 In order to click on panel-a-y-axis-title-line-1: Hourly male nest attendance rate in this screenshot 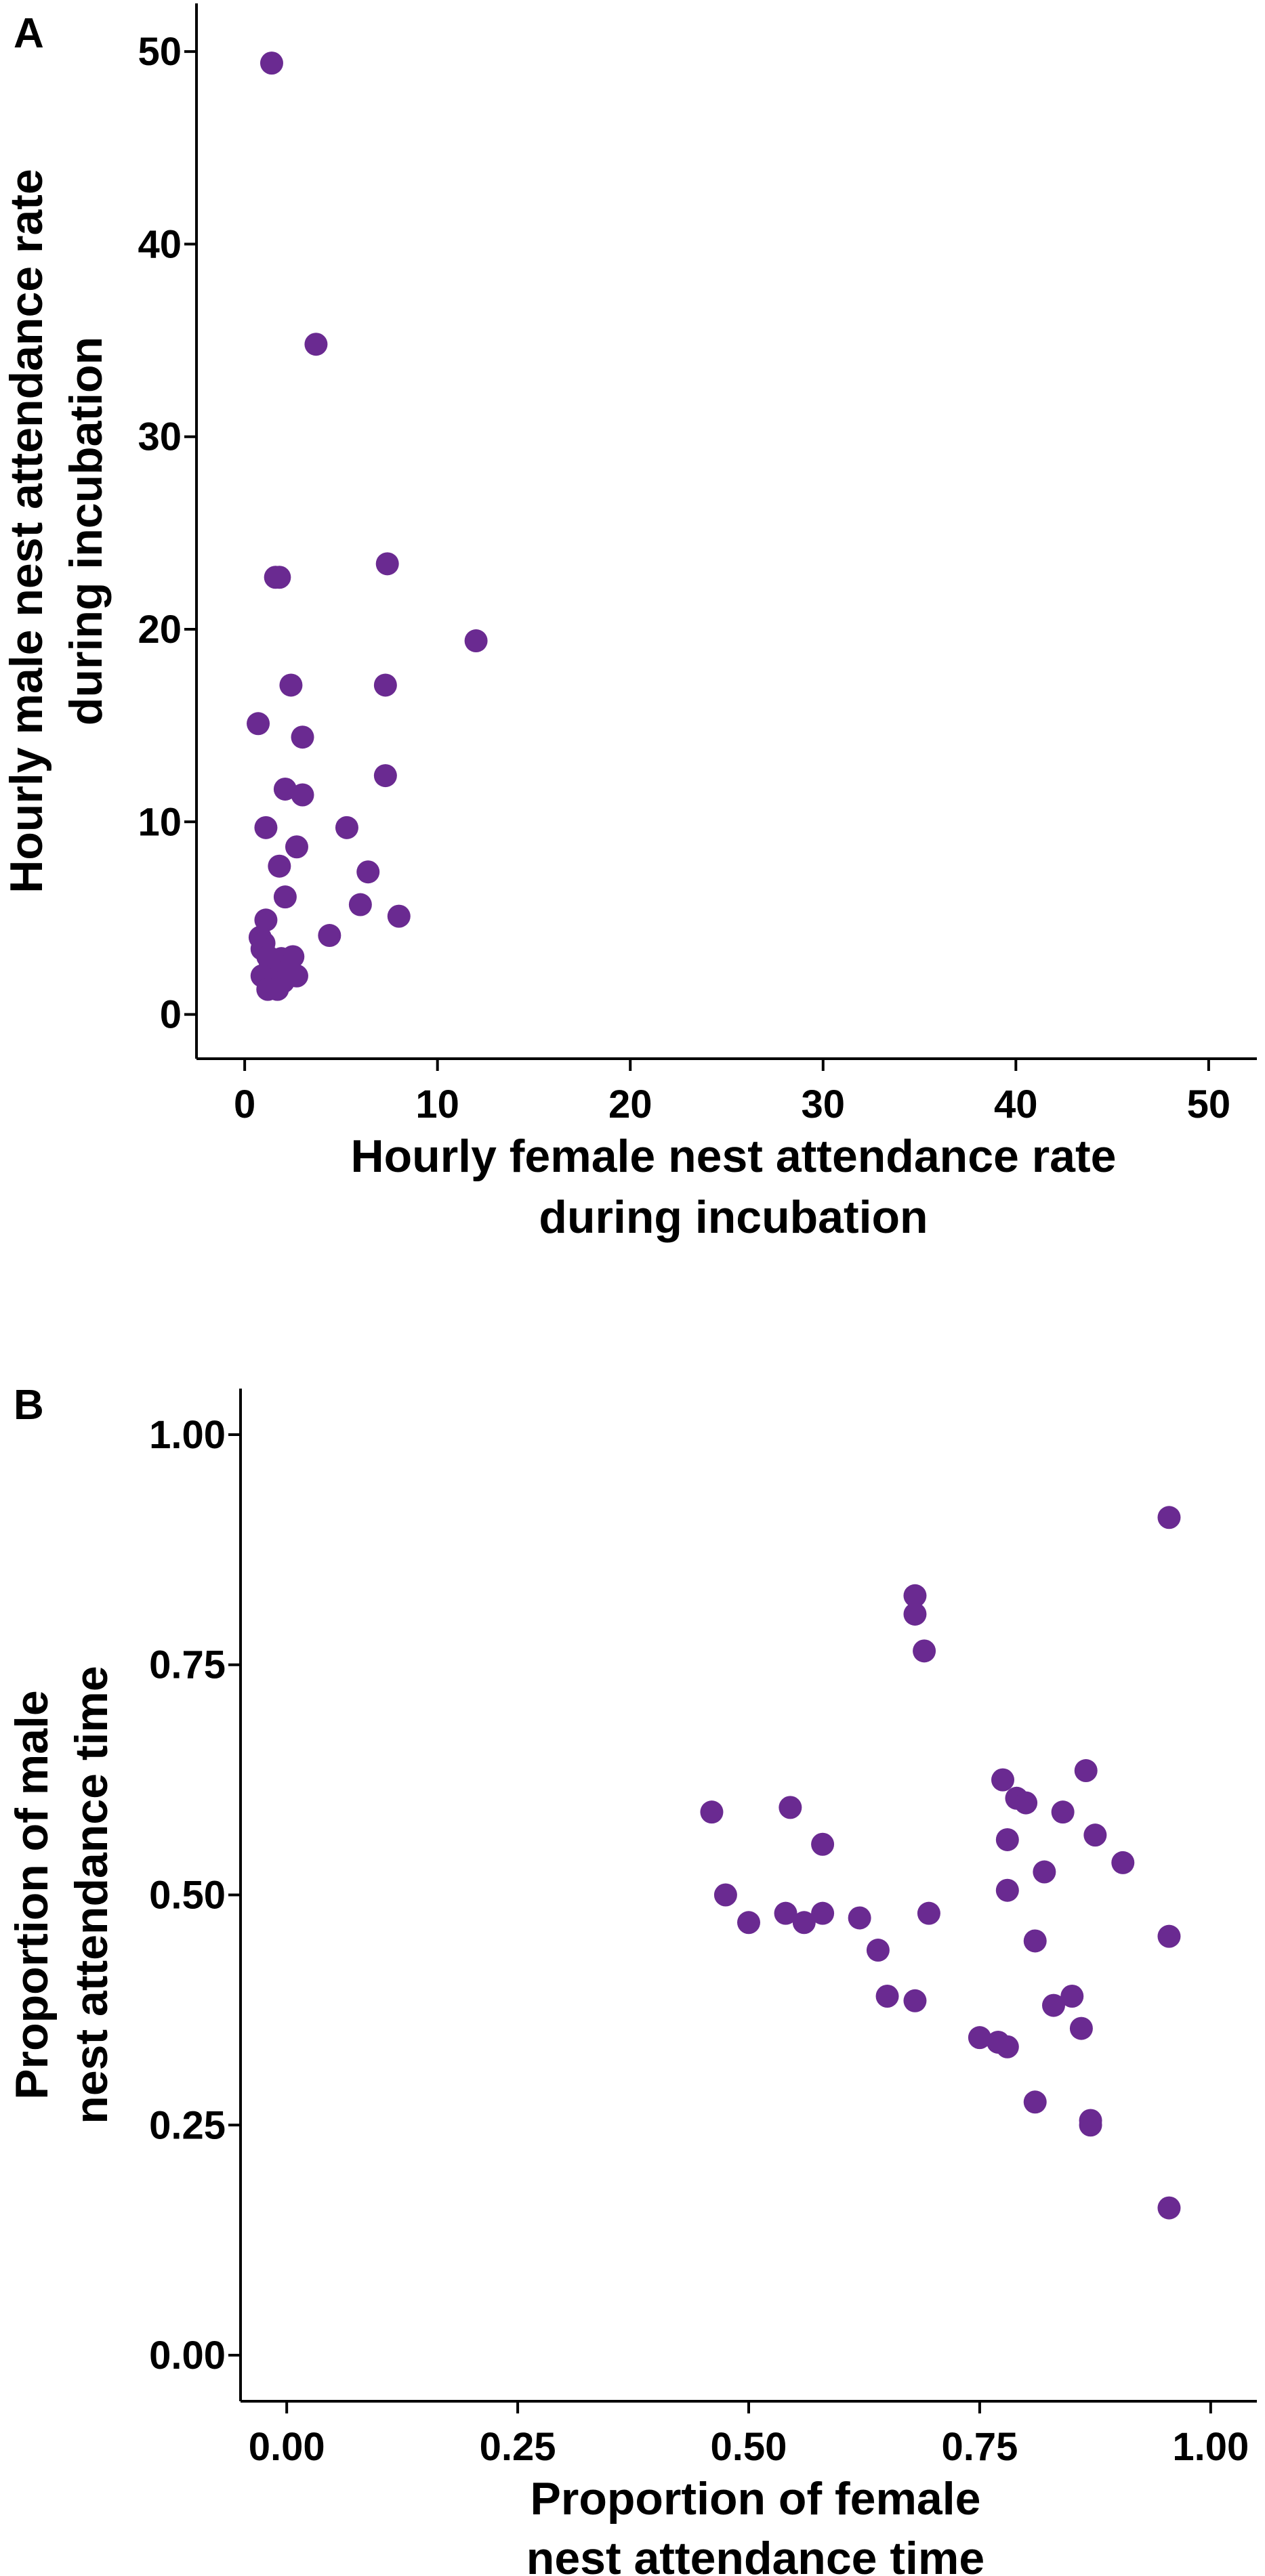, I will do `click(26, 531)`.